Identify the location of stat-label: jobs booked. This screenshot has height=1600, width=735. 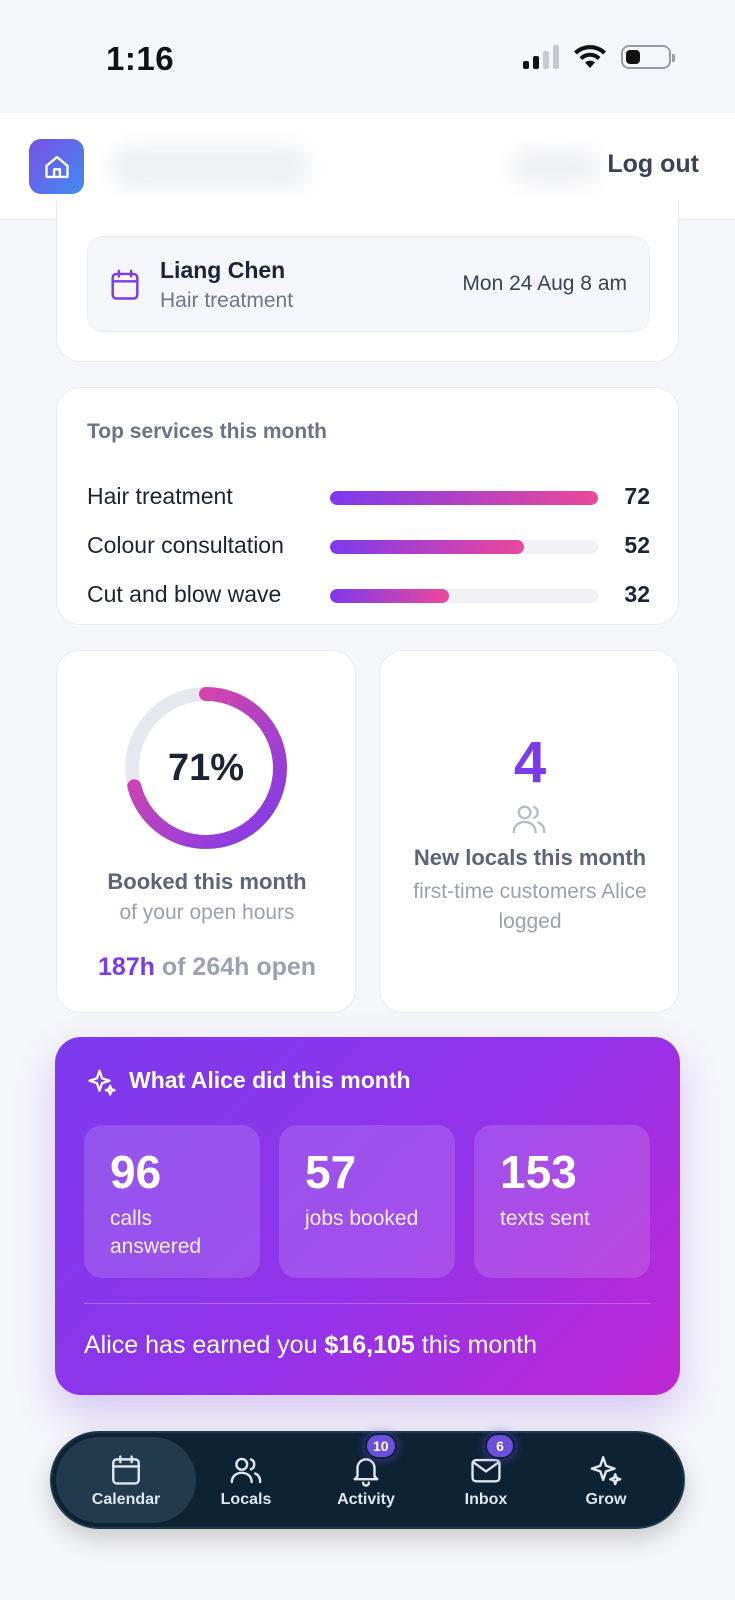
(362, 1218).